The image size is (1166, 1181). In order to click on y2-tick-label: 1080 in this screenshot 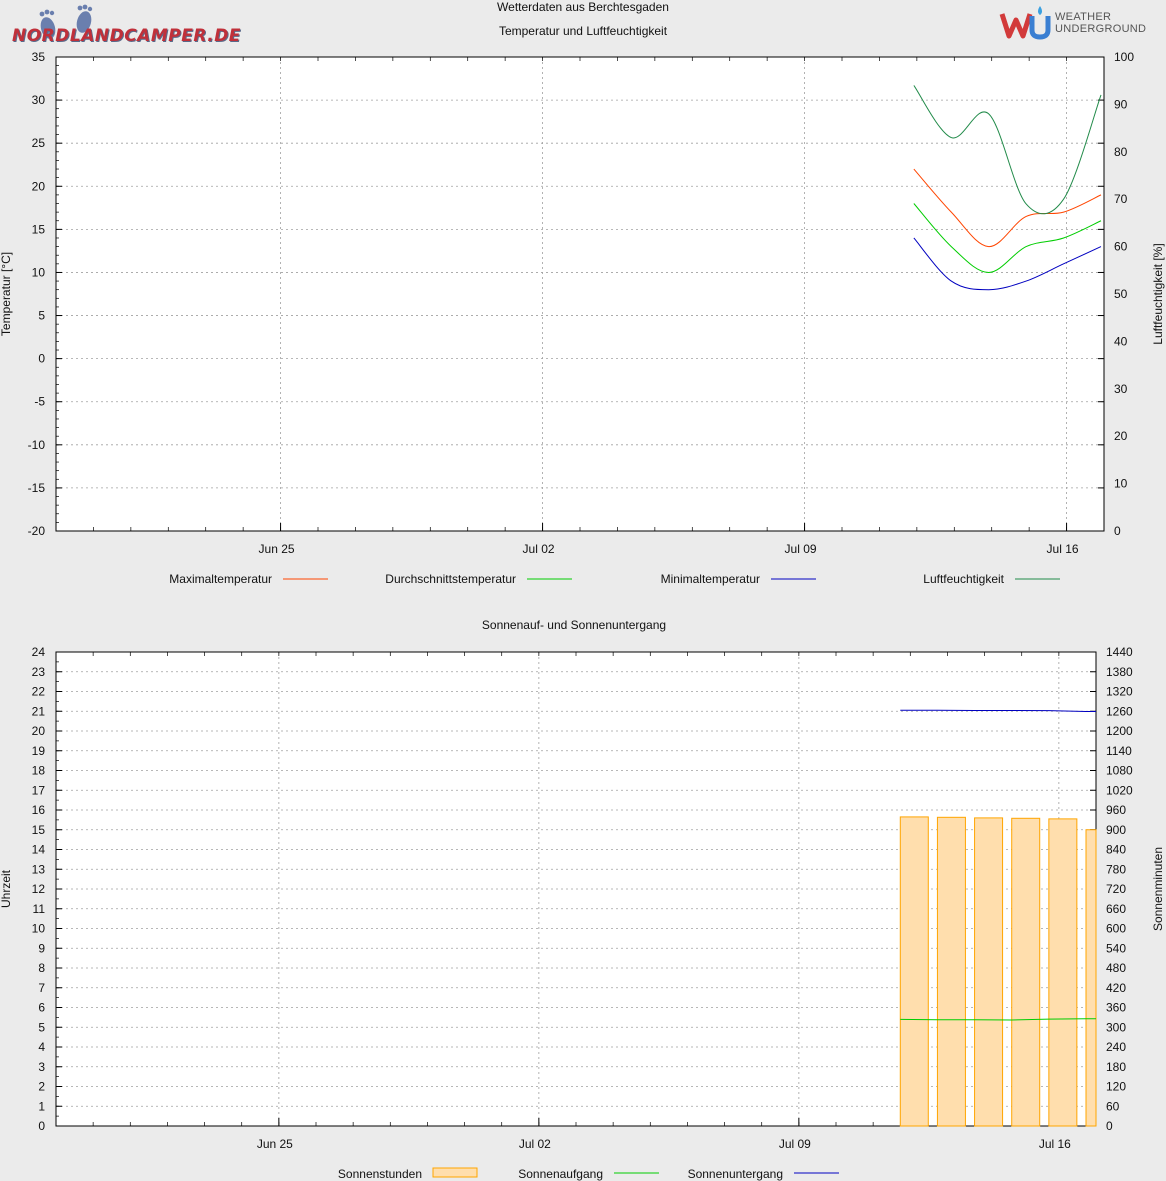, I will do `click(1119, 771)`.